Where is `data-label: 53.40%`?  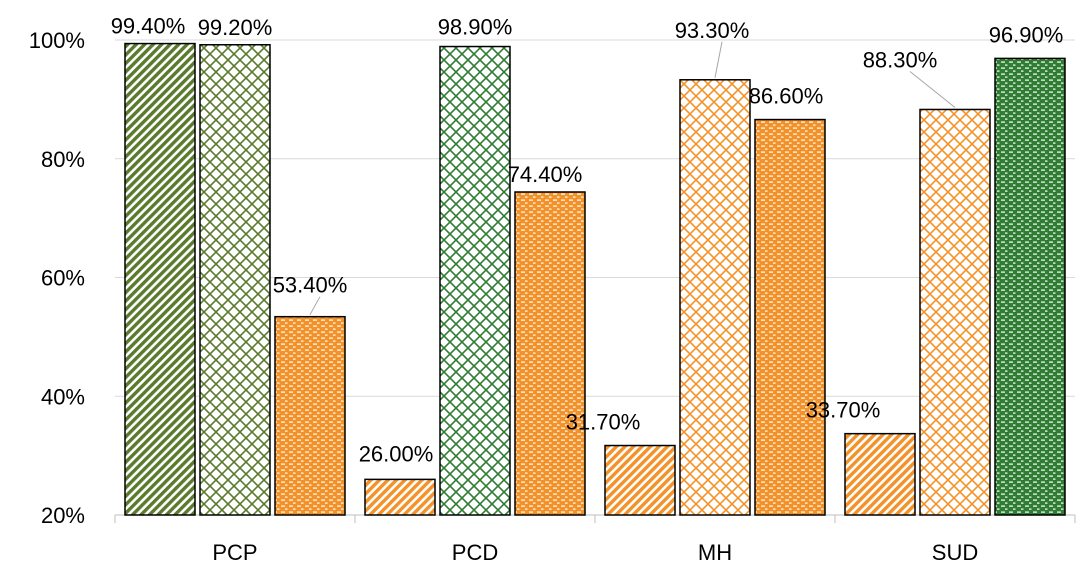 data-label: 53.40% is located at coordinates (310, 285).